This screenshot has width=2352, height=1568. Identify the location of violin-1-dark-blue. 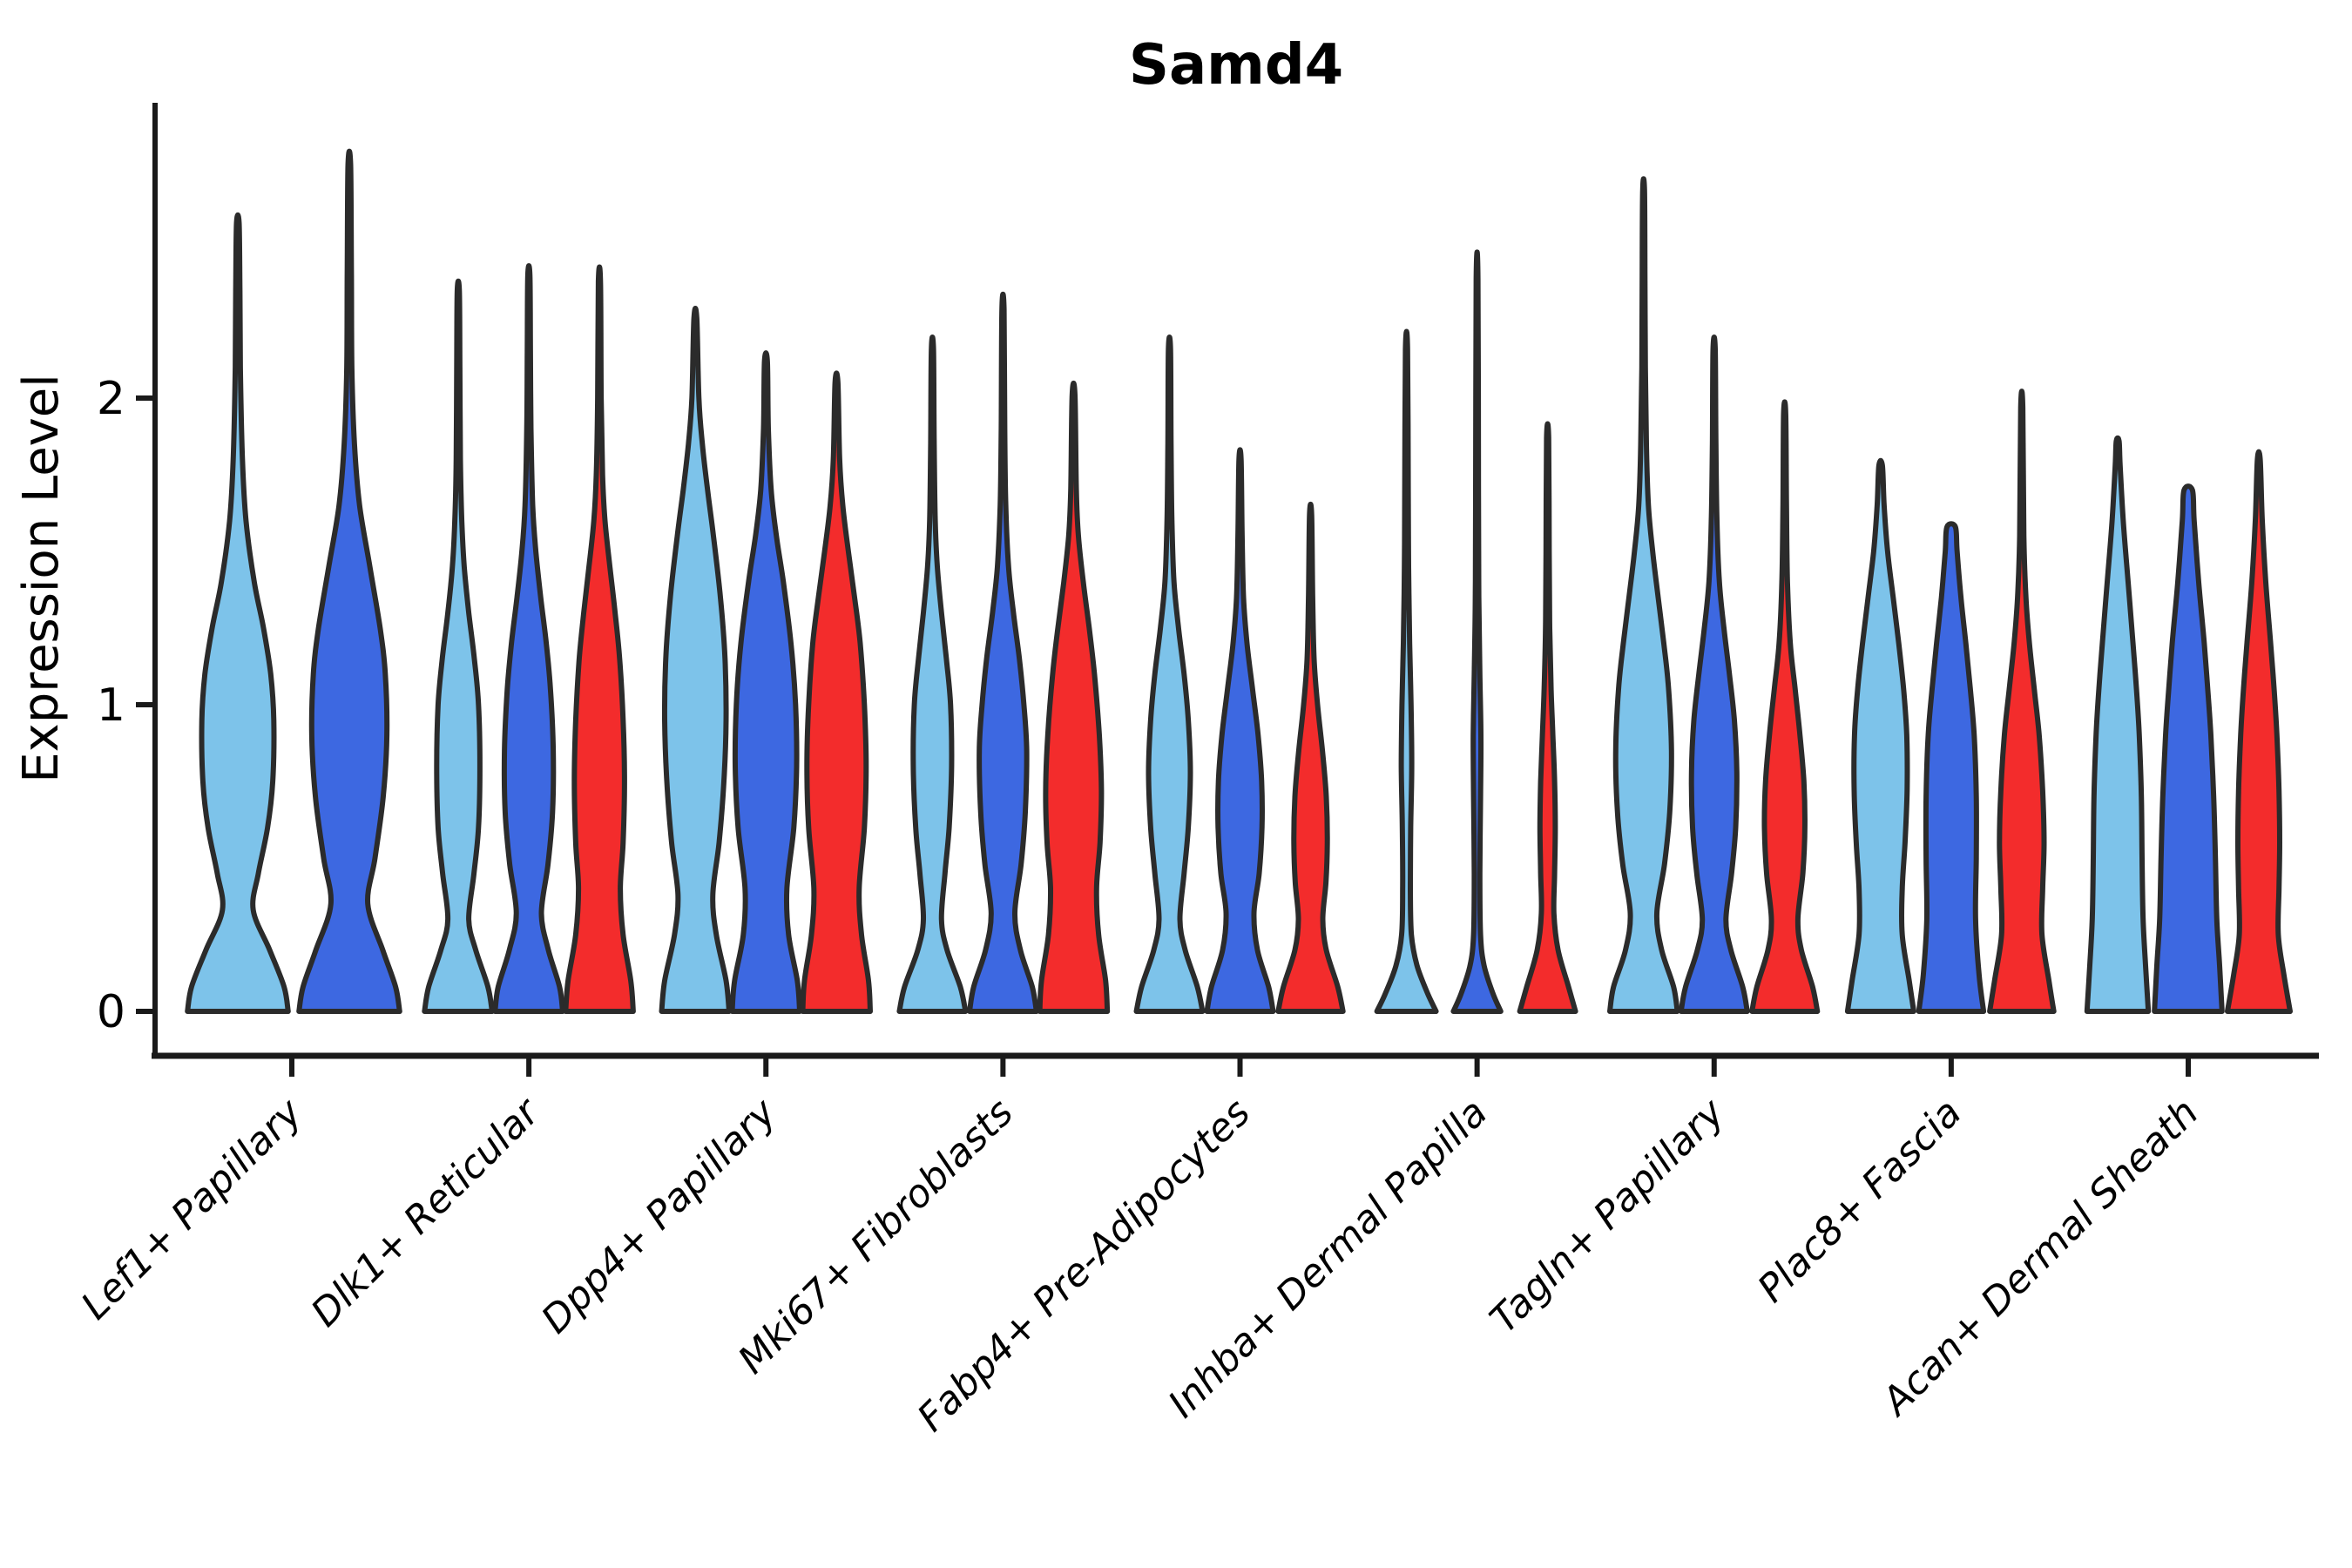
(349, 581).